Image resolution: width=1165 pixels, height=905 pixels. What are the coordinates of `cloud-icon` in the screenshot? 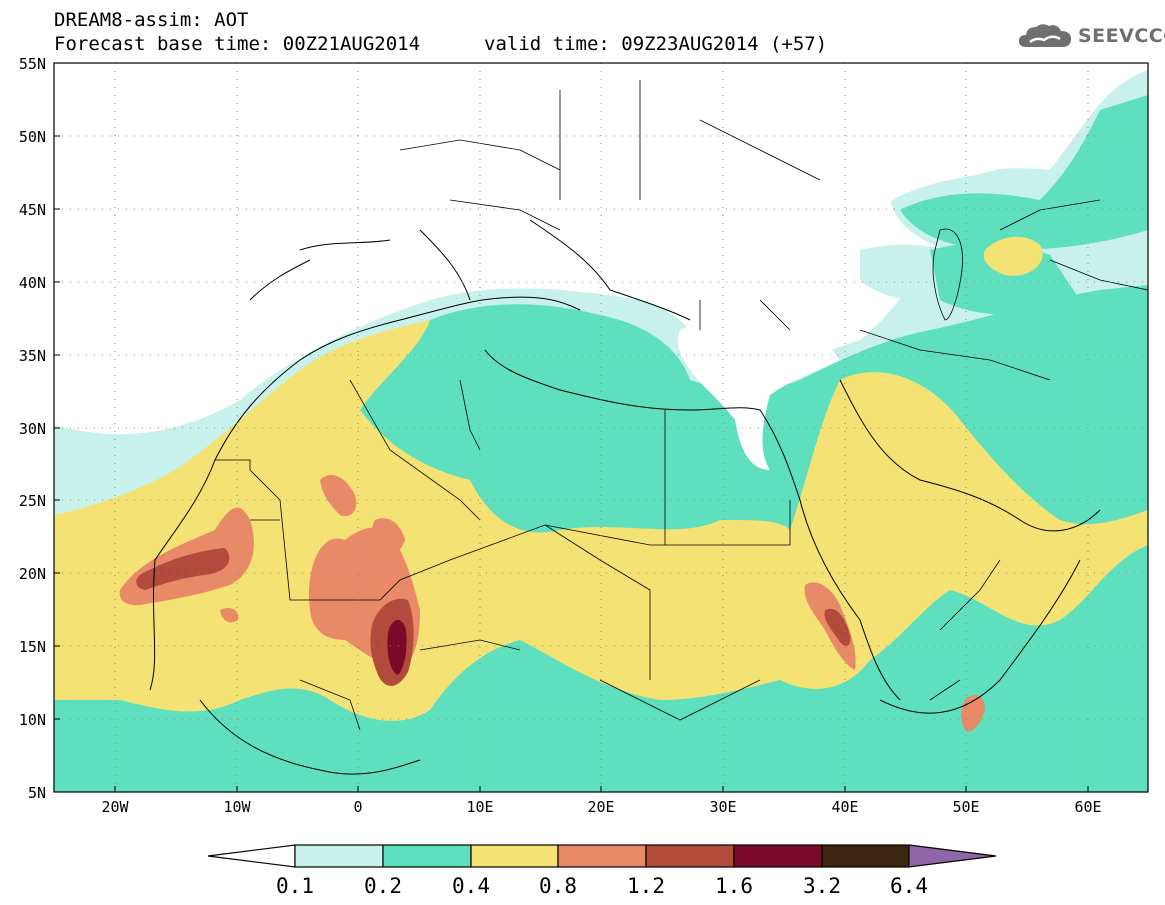 It's located at (1045, 35).